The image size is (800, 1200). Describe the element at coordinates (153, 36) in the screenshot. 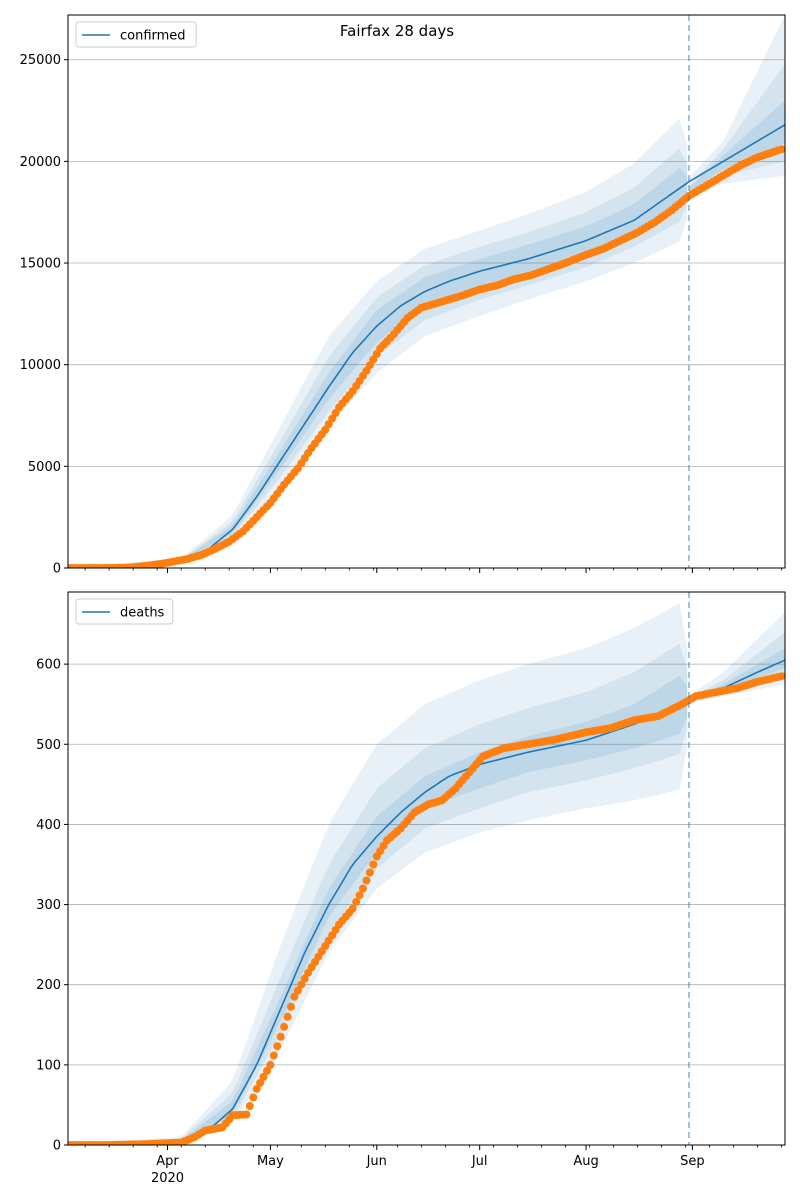

I see `legend-label: confirmed` at that location.